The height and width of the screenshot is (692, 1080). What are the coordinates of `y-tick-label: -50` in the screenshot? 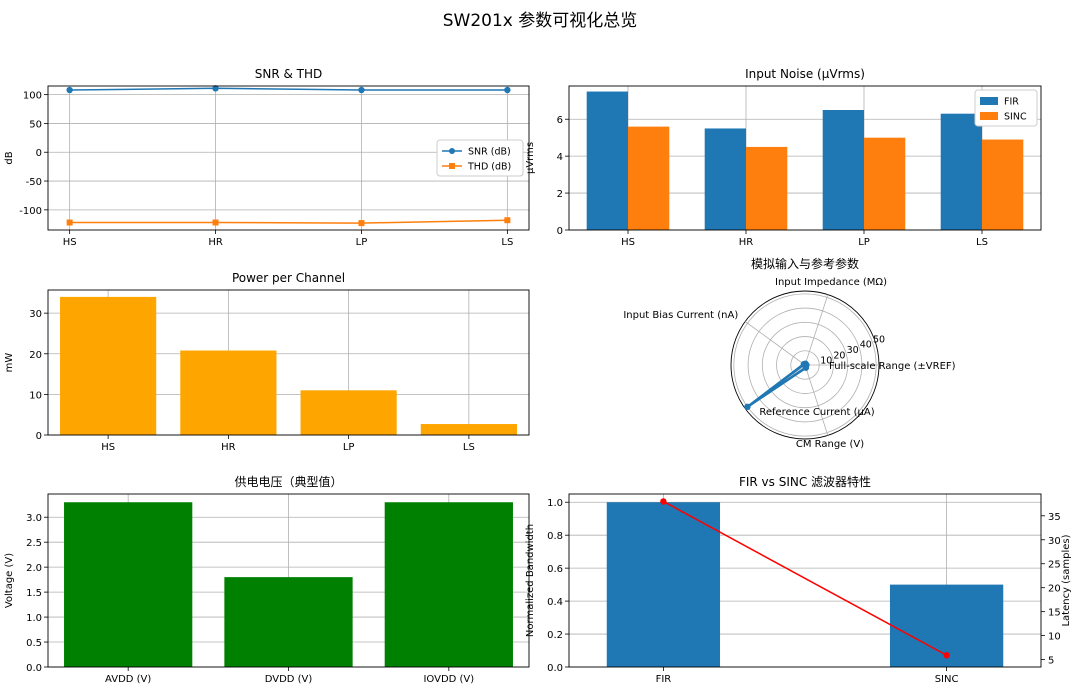 It's located at (34, 182).